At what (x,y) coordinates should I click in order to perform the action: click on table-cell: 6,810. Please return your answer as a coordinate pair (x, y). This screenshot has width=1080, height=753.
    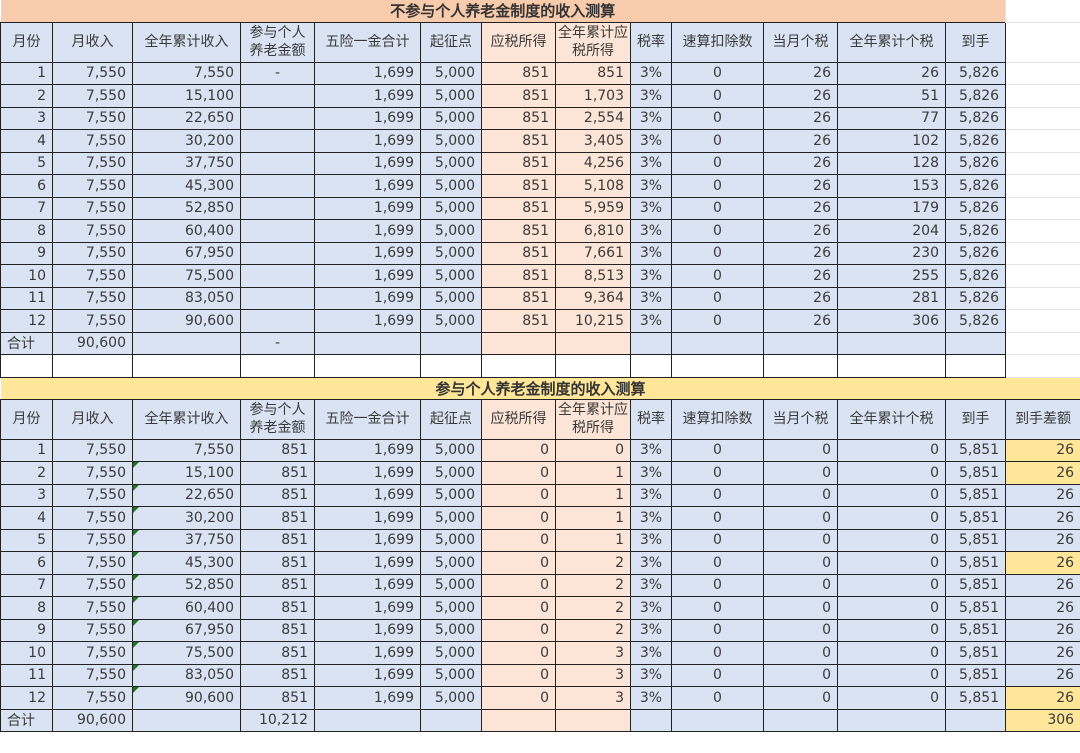
    Looking at the image, I should click on (593, 231).